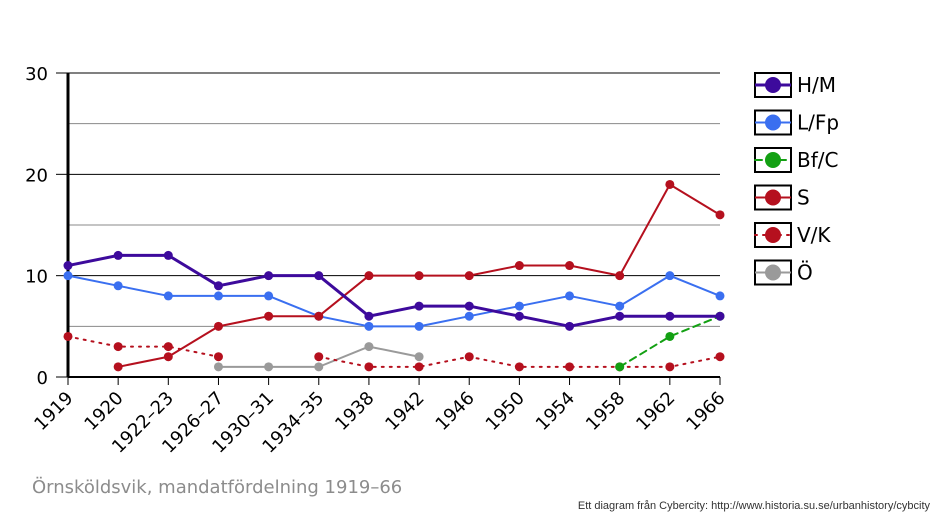 The width and height of the screenshot is (938, 521). What do you see at coordinates (818, 123) in the screenshot?
I see `legend-label: L/Fp` at bounding box center [818, 123].